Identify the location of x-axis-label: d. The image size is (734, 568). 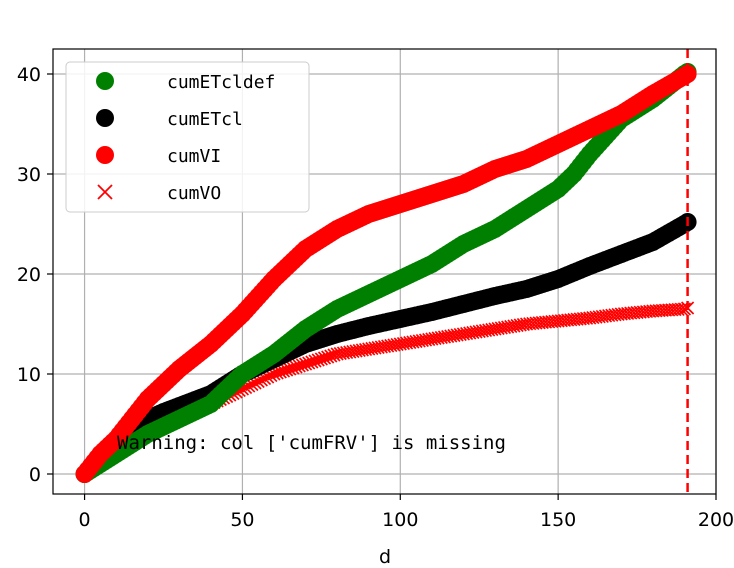
(385, 557).